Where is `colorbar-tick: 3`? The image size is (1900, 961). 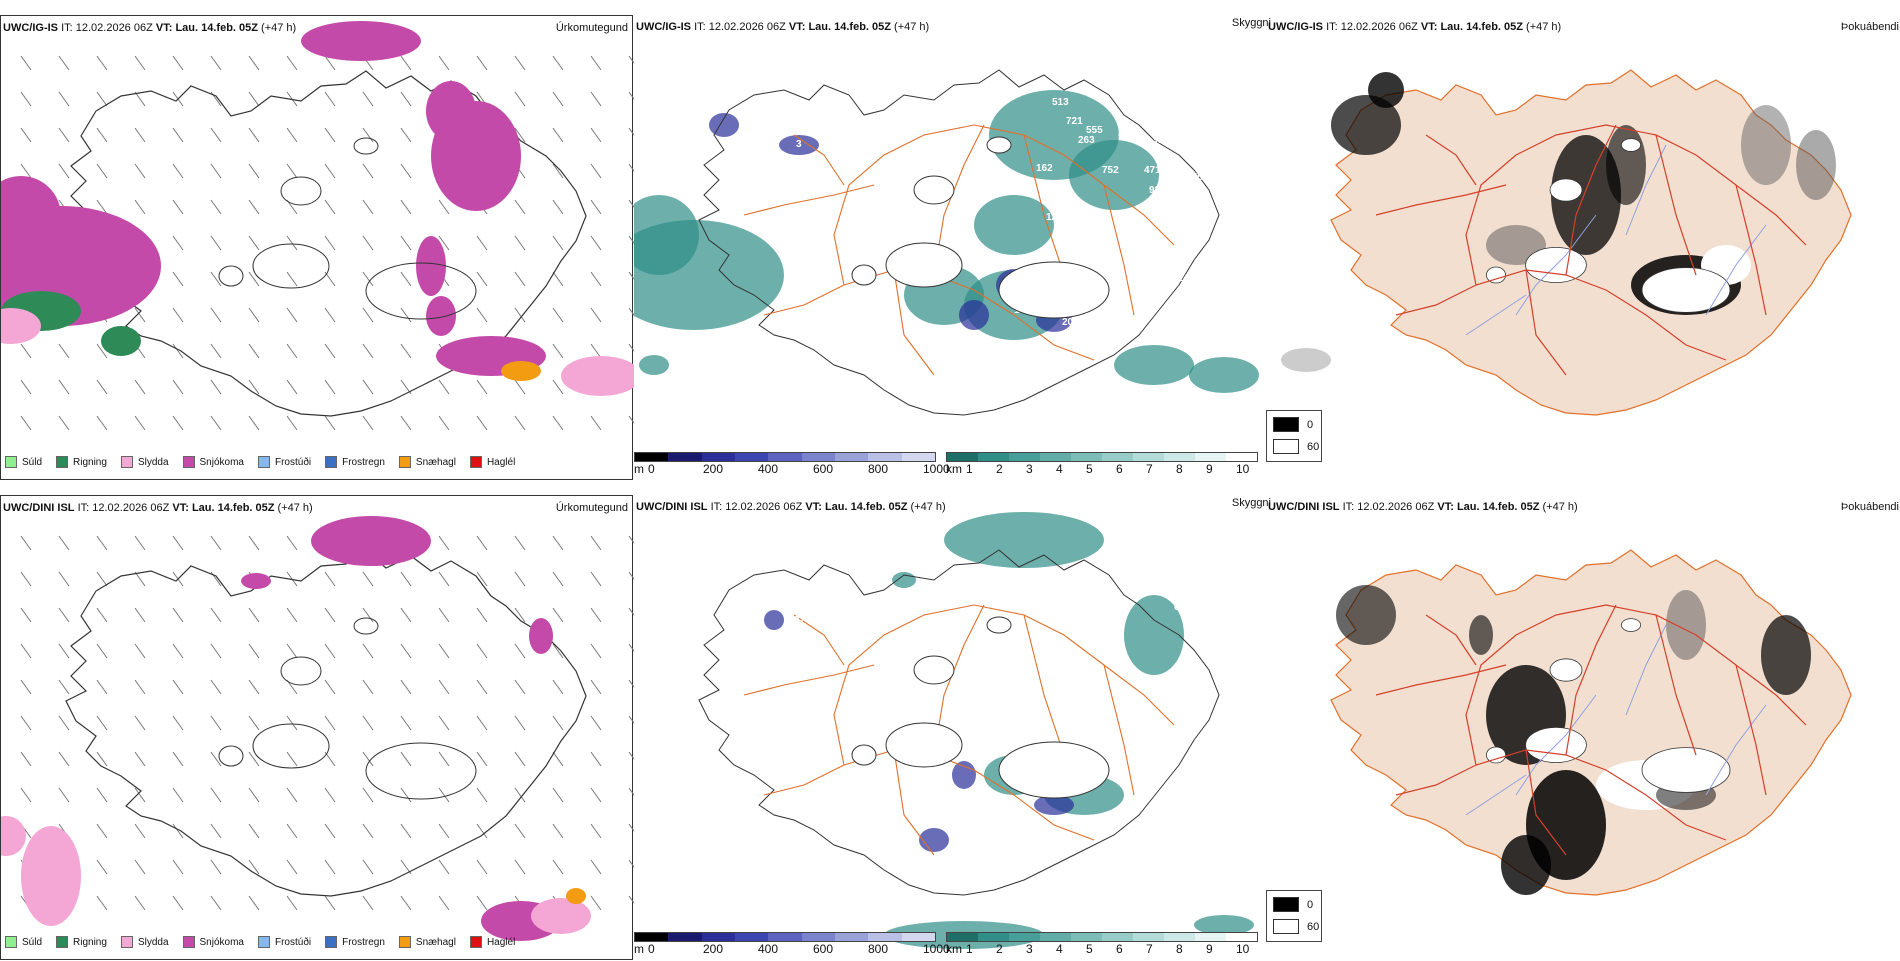 colorbar-tick: 3 is located at coordinates (1029, 469).